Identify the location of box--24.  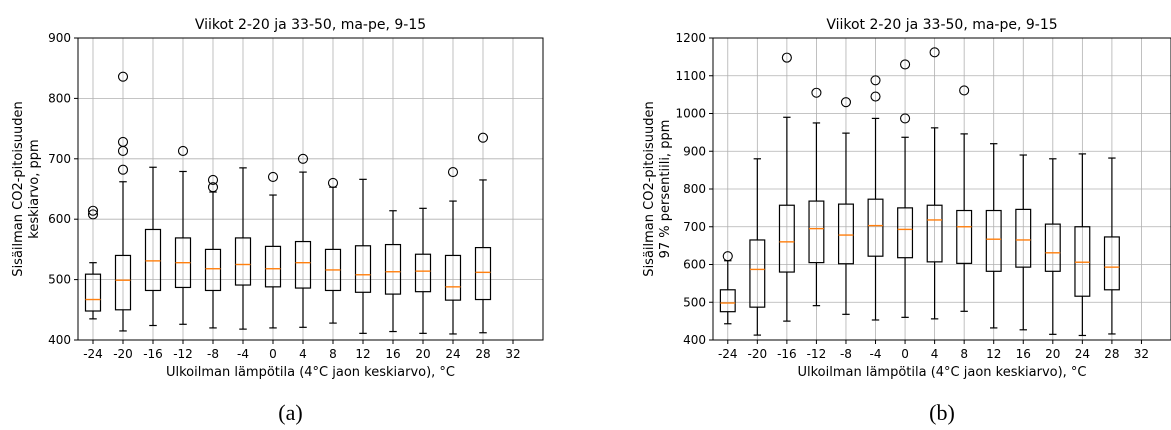
(727, 288).